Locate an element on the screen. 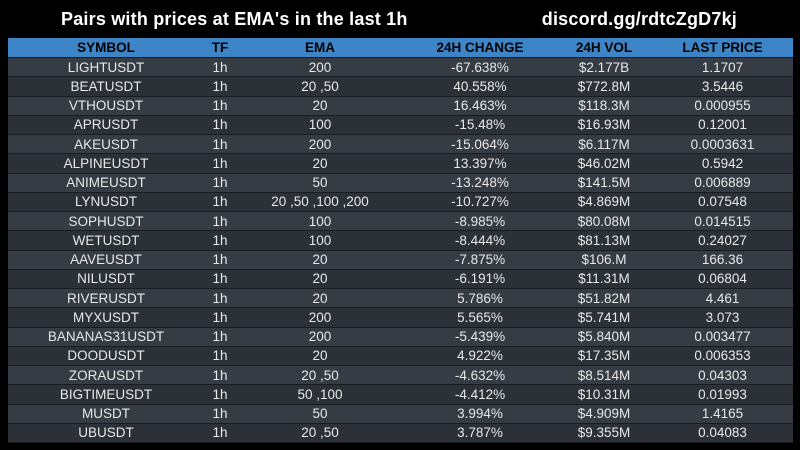  cell-symbol: ANIMEUSDT is located at coordinates (106, 183).